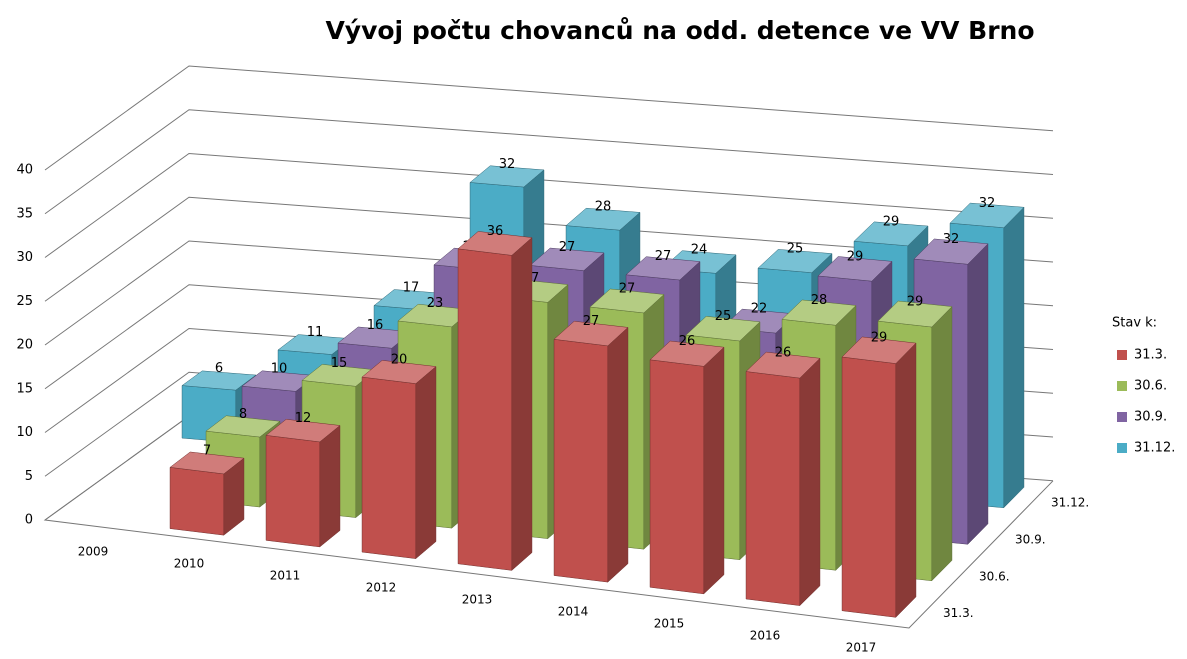 The width and height of the screenshot is (1187, 659). I want to click on data-label: 22, so click(759, 309).